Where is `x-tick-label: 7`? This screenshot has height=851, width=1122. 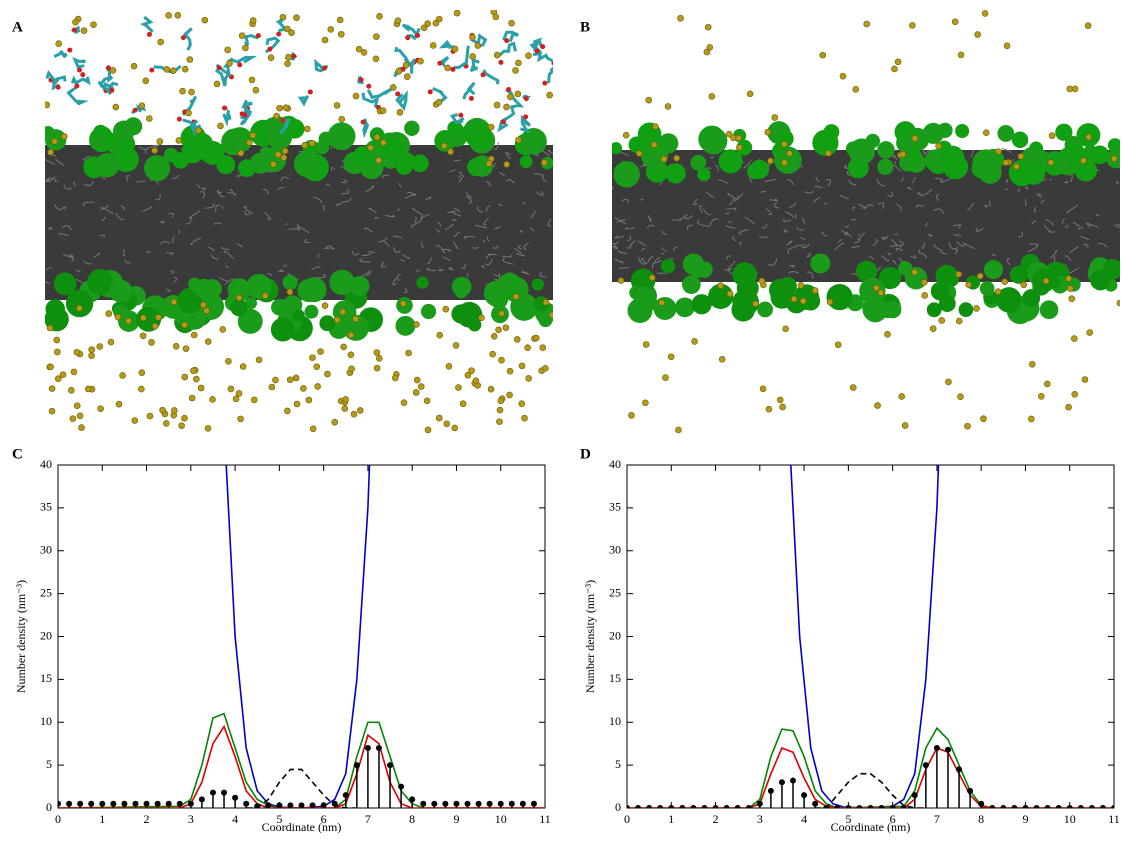
x-tick-label: 7 is located at coordinates (937, 819).